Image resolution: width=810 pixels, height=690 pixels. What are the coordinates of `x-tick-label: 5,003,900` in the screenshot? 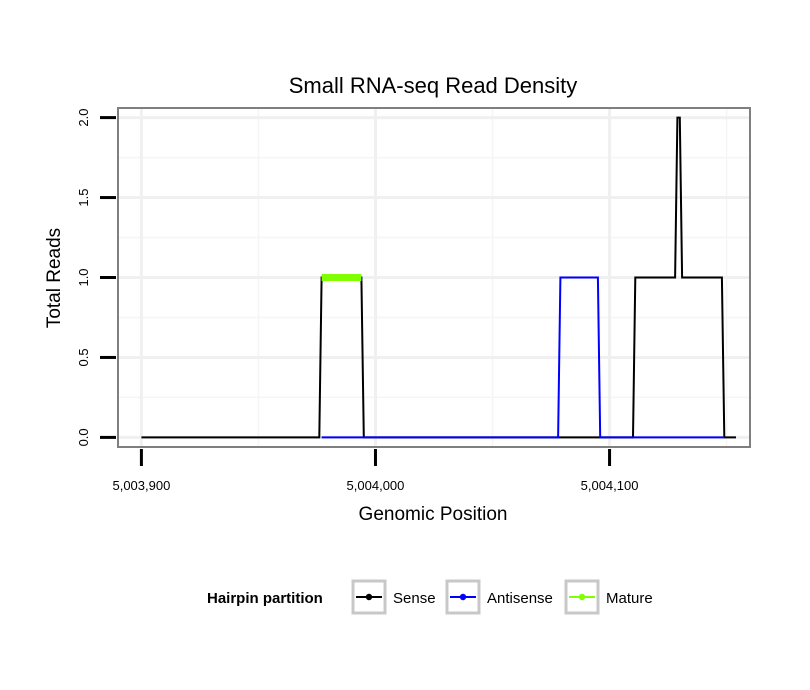 It's located at (141, 485).